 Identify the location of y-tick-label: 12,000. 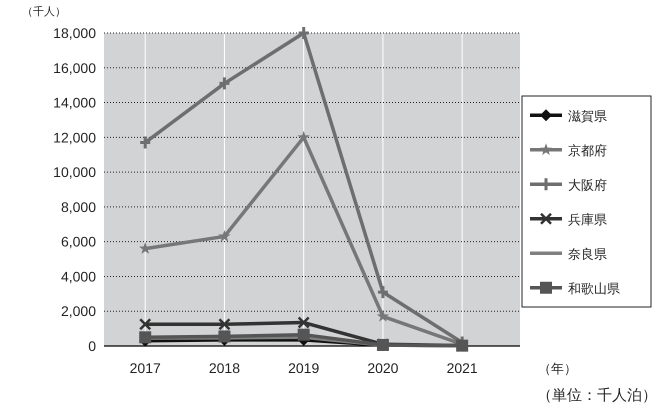
(74, 137).